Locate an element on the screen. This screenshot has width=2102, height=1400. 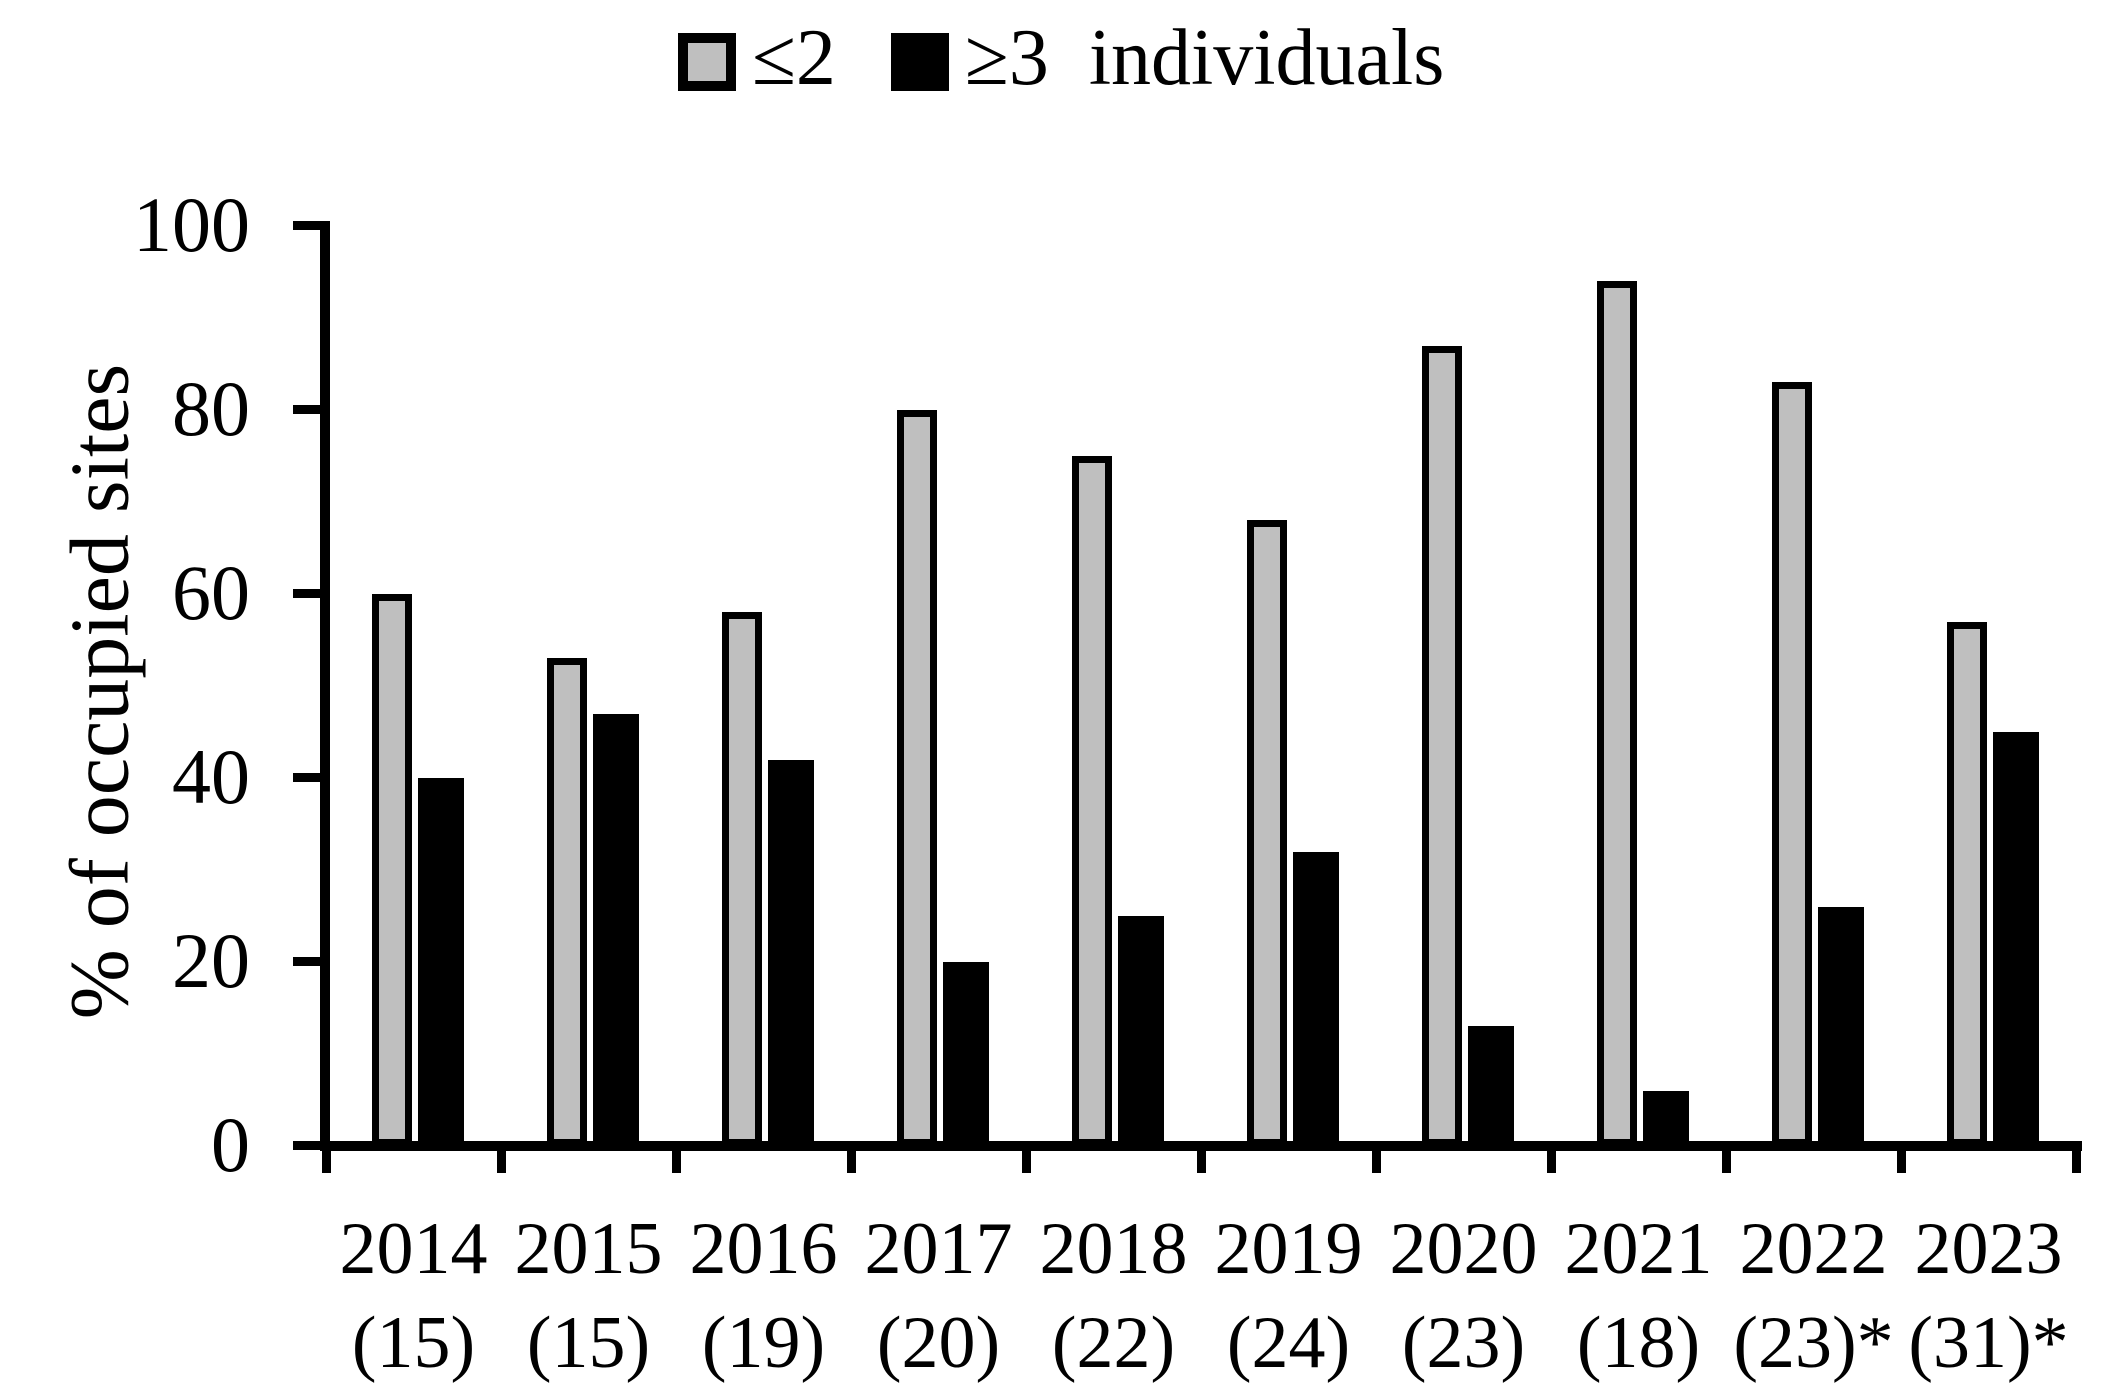
x-label-count: (24) is located at coordinates (1288, 1343).